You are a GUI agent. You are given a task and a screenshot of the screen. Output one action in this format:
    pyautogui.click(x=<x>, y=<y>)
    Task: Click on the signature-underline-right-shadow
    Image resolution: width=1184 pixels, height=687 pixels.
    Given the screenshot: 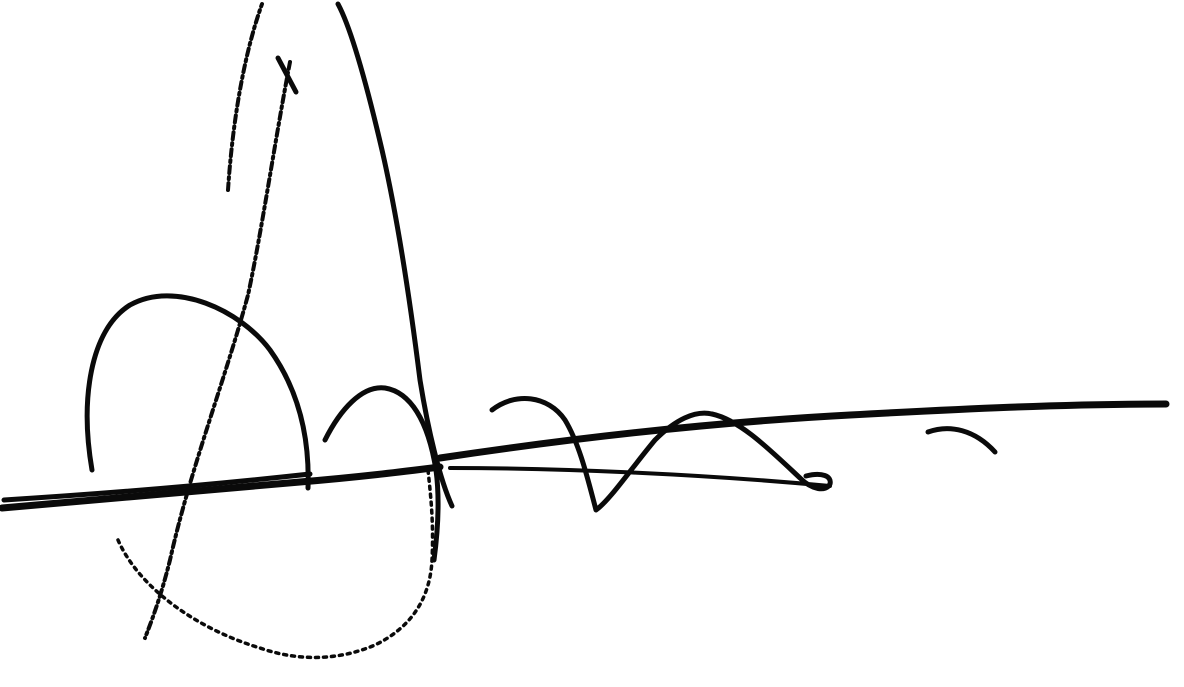 What is the action you would take?
    pyautogui.click(x=640, y=477)
    